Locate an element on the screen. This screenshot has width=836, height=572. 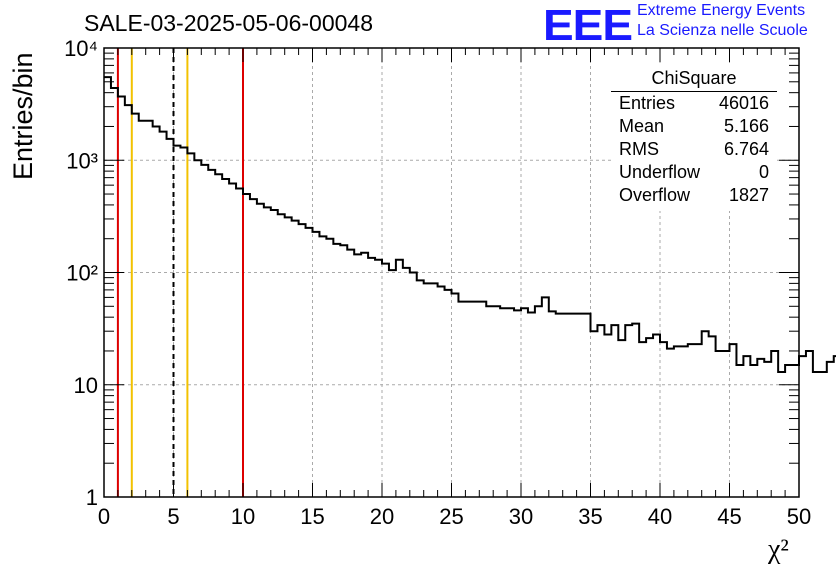
logo-text-line1: Extreme Energy Events is located at coordinates (721, 10).